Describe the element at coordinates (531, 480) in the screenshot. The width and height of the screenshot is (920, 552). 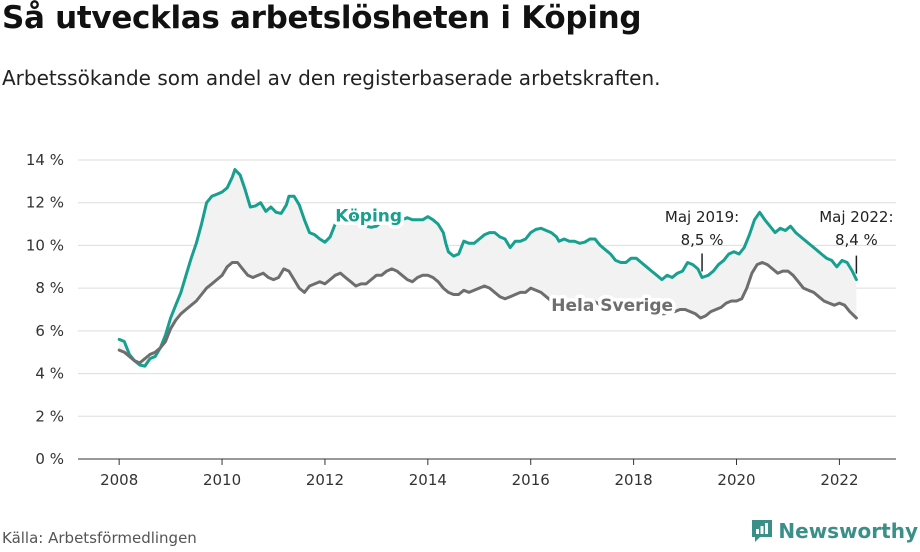
I see `x-tick-label: 2016` at that location.